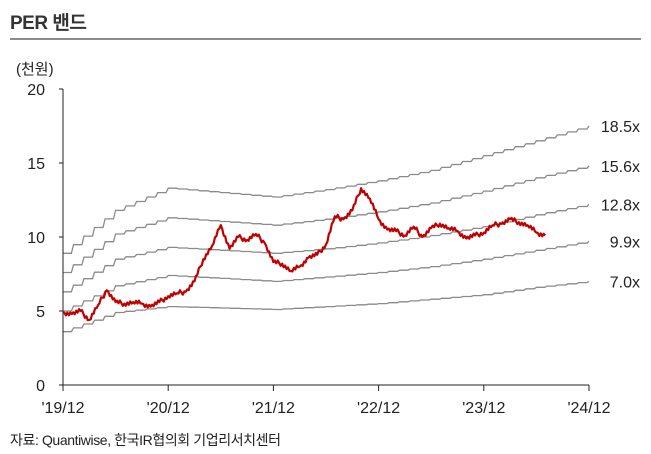 This screenshot has width=651, height=454. What do you see at coordinates (48, 23) in the screenshot?
I see `chart-title: PER 밴드` at bounding box center [48, 23].